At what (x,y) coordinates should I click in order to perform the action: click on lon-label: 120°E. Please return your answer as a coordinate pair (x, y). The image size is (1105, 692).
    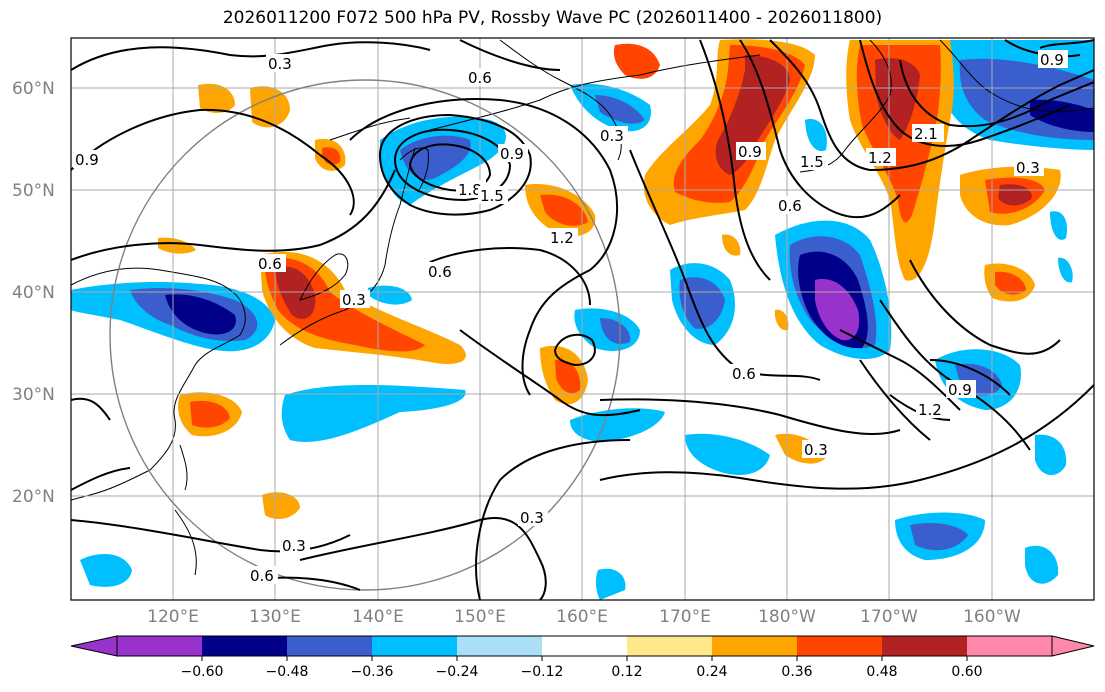
    Looking at the image, I should click on (173, 617).